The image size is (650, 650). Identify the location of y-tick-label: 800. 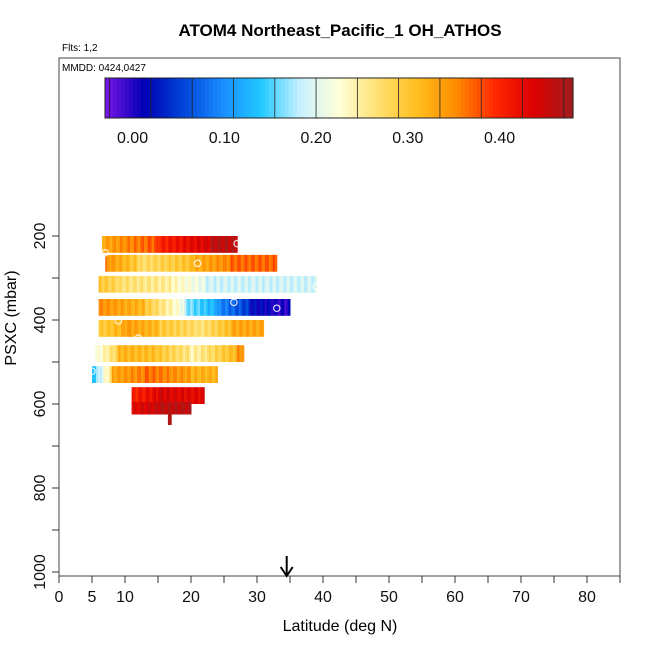
(40, 488).